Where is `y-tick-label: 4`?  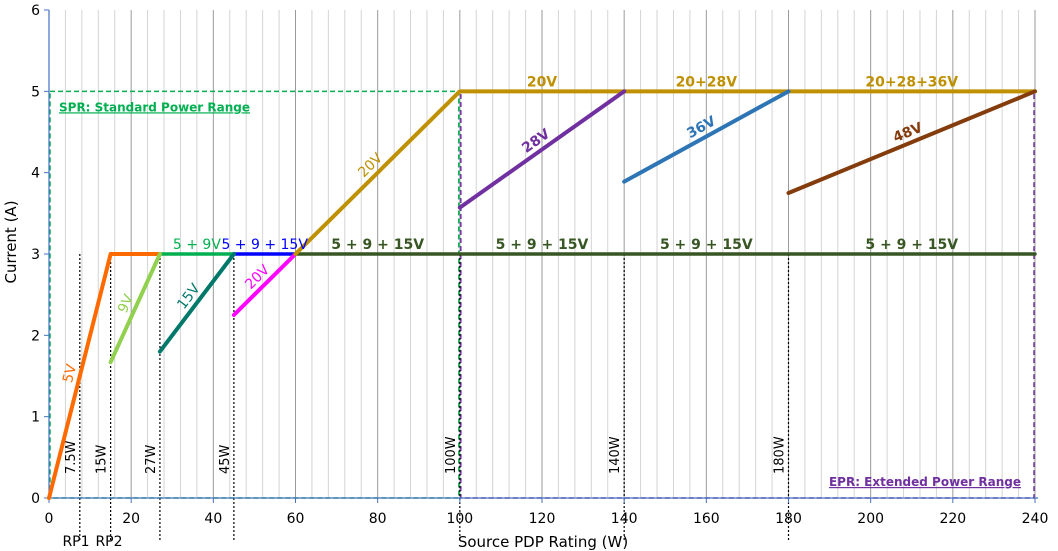
y-tick-label: 4 is located at coordinates (35, 174).